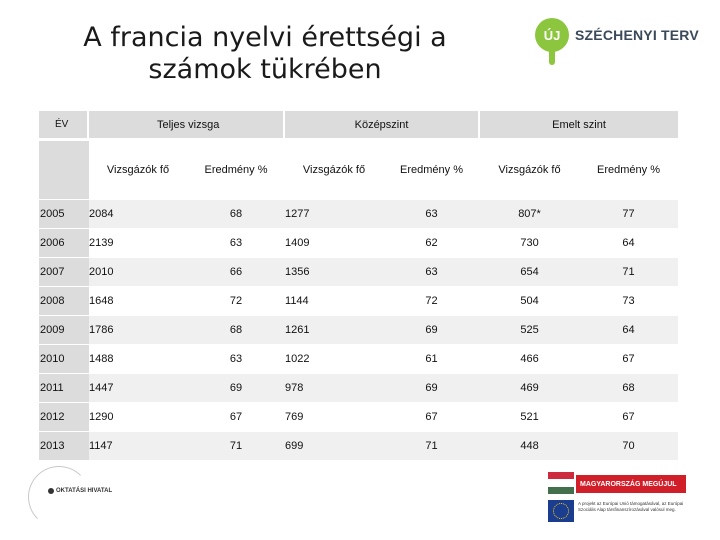 This screenshot has width=720, height=540. Describe the element at coordinates (334, 242) in the screenshot. I see `value-cell: 1409` at that location.